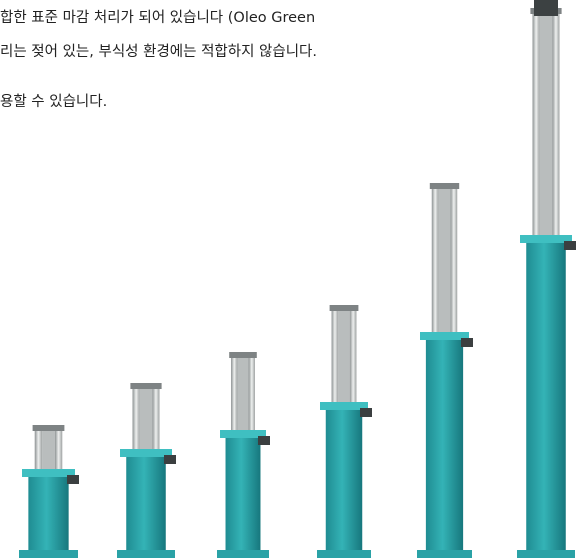  I want to click on text-line: 용할 수 있습니다., so click(54, 102).